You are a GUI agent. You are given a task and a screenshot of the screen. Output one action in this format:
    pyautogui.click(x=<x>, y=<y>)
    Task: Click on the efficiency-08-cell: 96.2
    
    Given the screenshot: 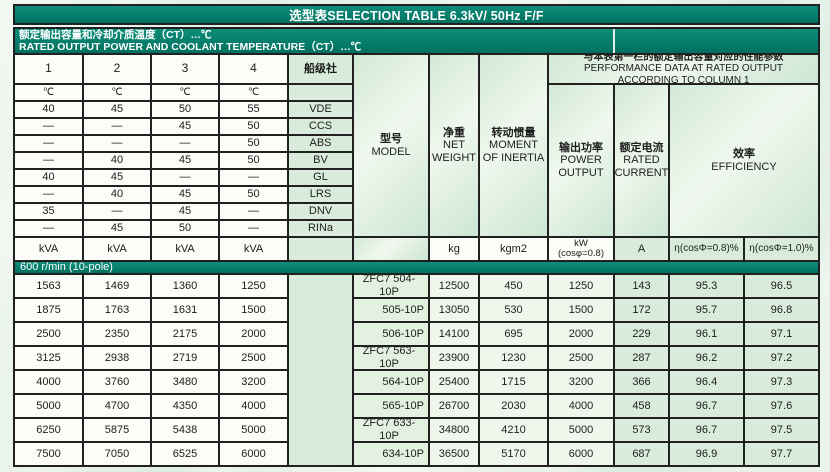 What is the action you would take?
    pyautogui.click(x=706, y=358)
    